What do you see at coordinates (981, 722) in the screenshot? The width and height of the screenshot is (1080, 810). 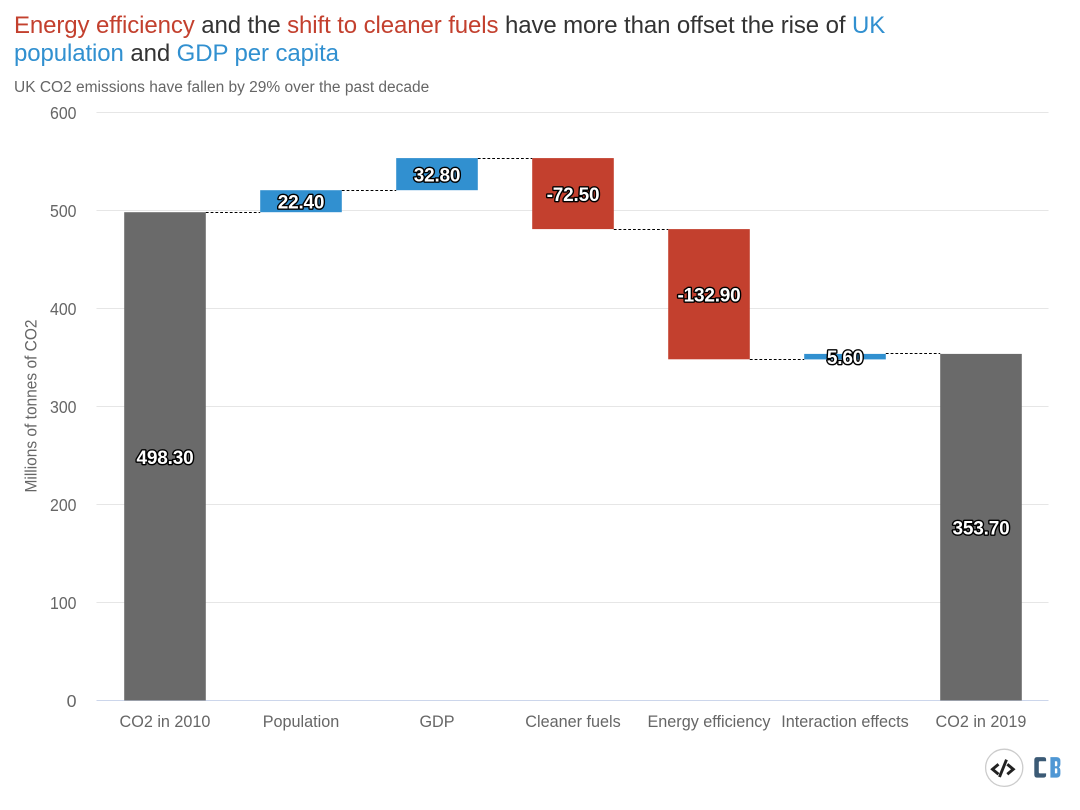 I see `svg-text: CO2 in 2019` at bounding box center [981, 722].